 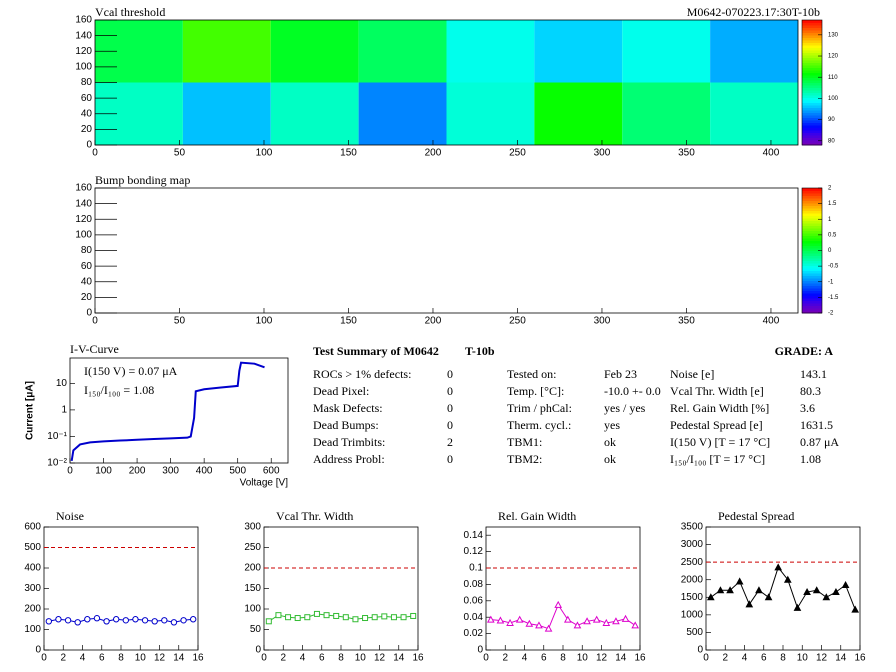 What do you see at coordinates (833, 78) in the screenshot?
I see `colorbar-tick-label: 110` at bounding box center [833, 78].